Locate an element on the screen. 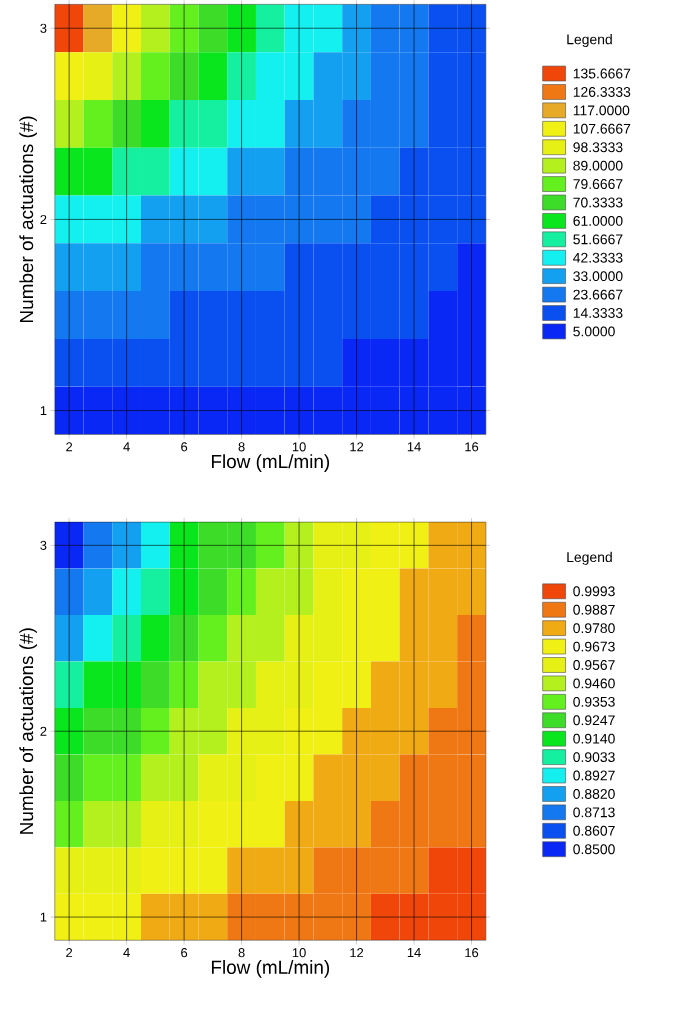 The height and width of the screenshot is (1010, 691). color-bar-label: 42.3333 is located at coordinates (598, 257).